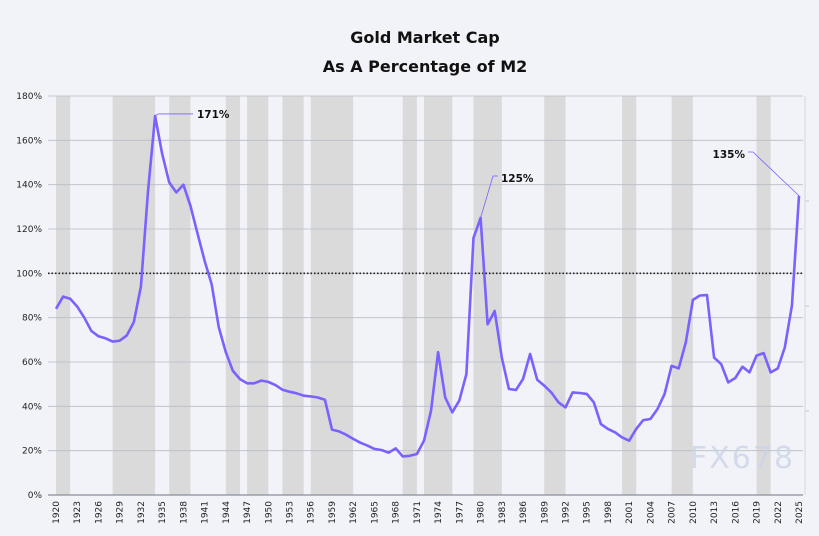 The width and height of the screenshot is (819, 536). I want to click on x-tick-label: 2013, so click(715, 512).